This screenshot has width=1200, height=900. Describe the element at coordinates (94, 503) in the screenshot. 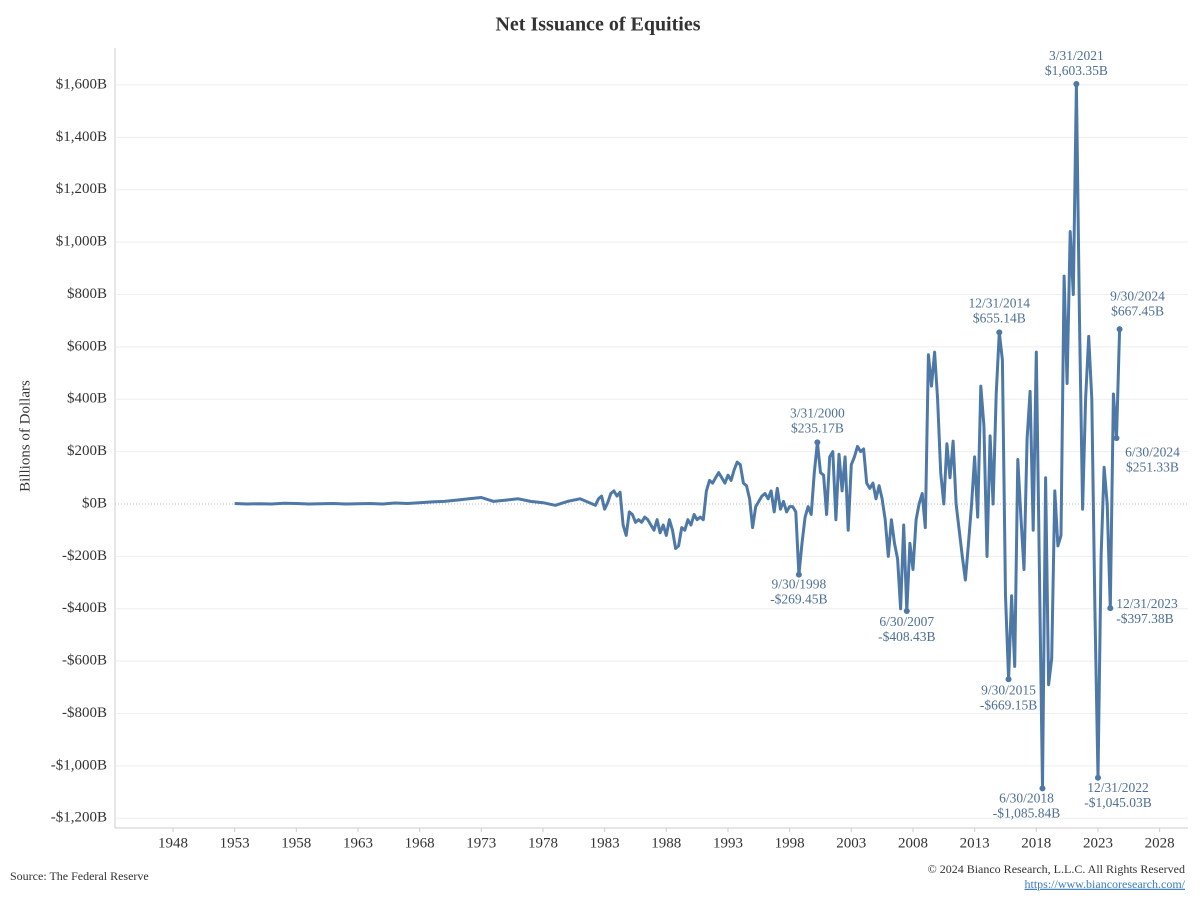

I see `y-tick-label: $0B` at that location.